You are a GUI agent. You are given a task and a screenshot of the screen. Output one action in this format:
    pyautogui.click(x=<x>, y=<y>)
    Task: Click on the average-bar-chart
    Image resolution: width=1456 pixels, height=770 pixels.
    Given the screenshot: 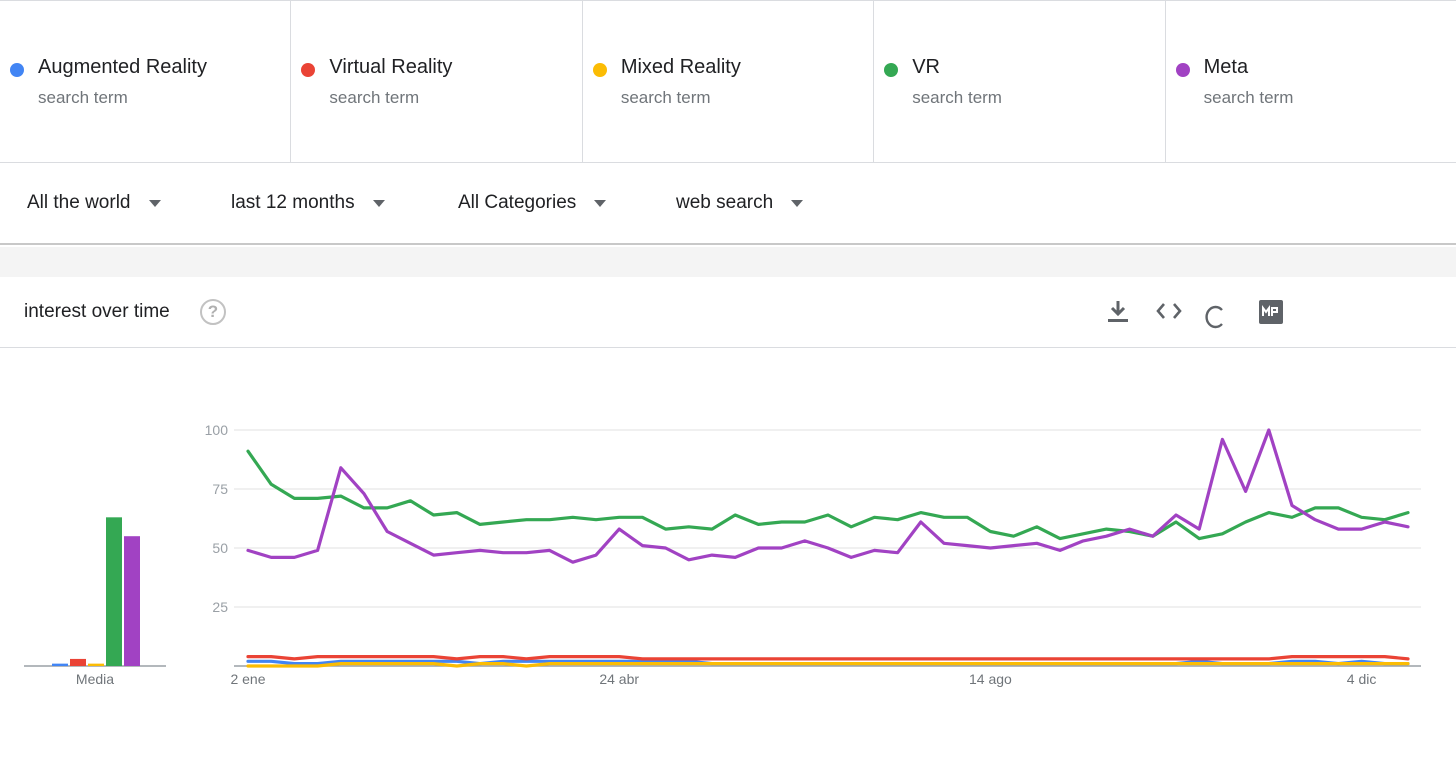 What is the action you would take?
    pyautogui.click(x=95, y=592)
    